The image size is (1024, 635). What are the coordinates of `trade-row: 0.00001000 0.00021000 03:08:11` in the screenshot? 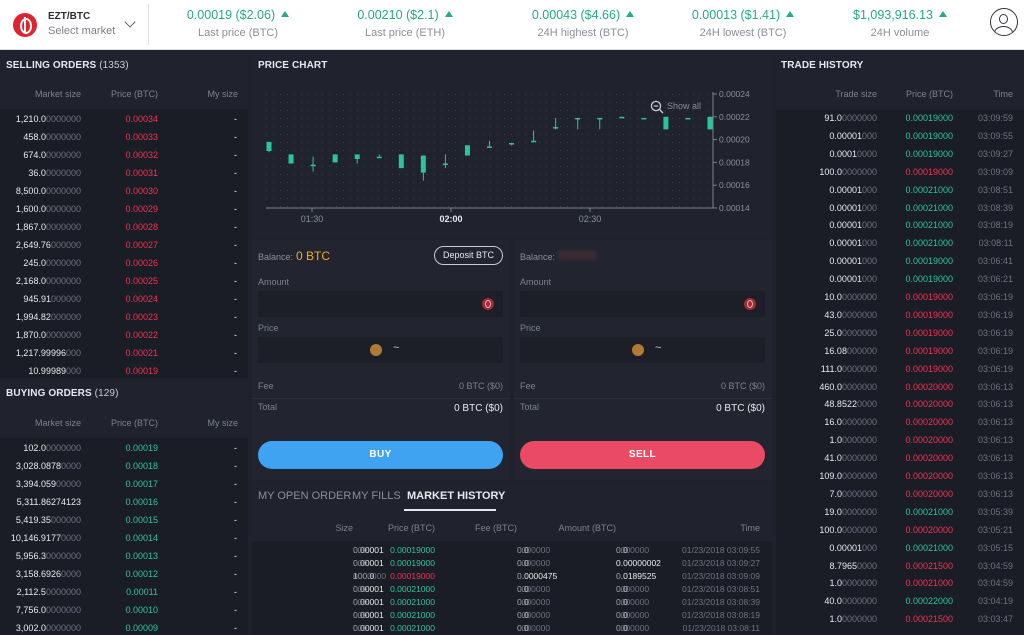 It's located at (900, 243).